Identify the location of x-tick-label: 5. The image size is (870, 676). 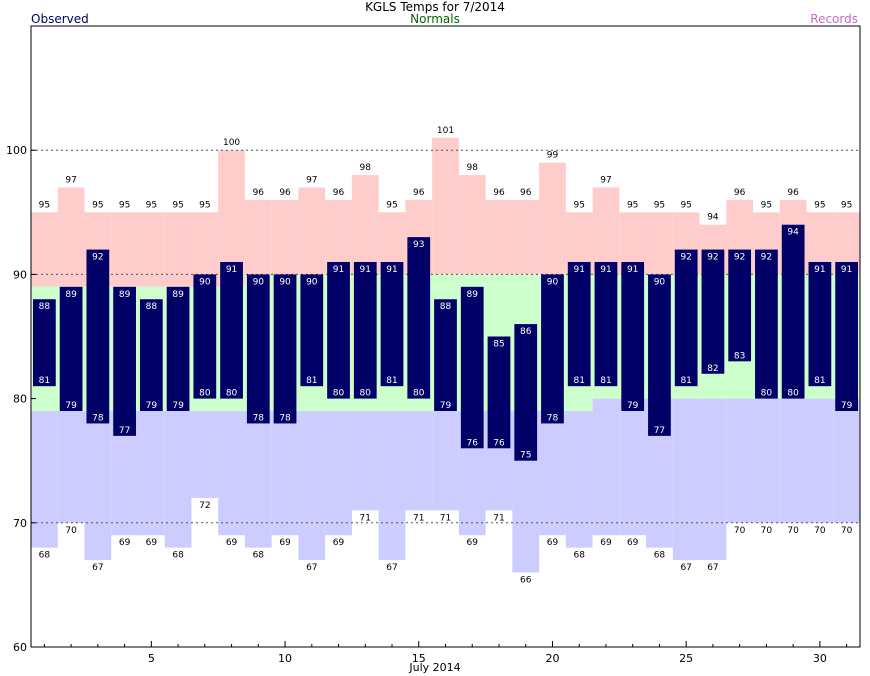
(151, 658).